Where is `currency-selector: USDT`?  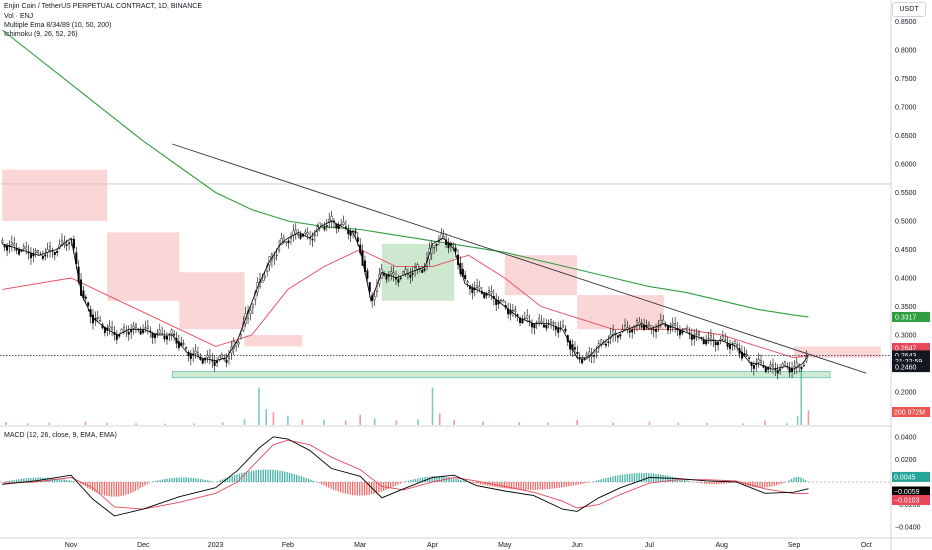
currency-selector: USDT is located at coordinates (909, 9).